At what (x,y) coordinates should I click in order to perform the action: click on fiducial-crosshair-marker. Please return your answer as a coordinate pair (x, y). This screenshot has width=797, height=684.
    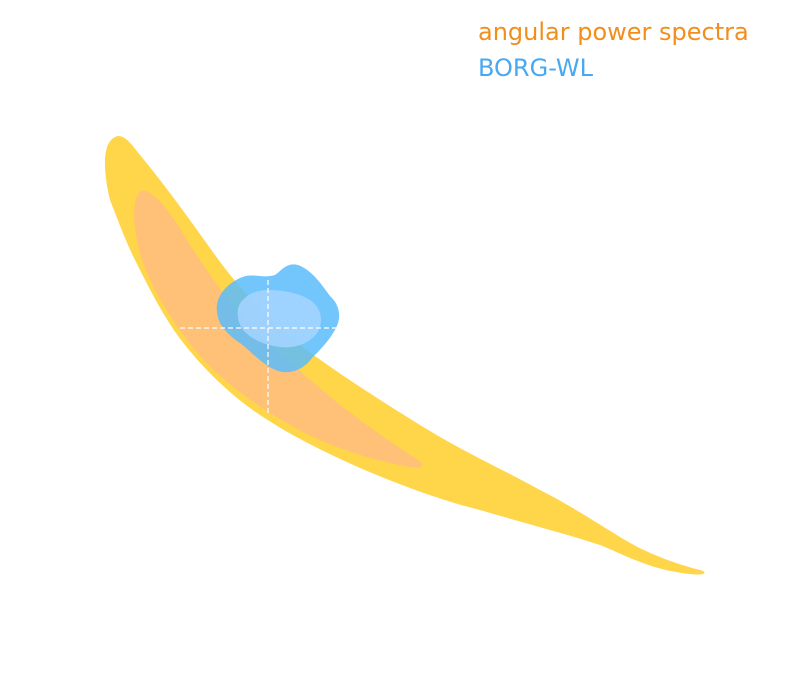
    Looking at the image, I should click on (260, 347).